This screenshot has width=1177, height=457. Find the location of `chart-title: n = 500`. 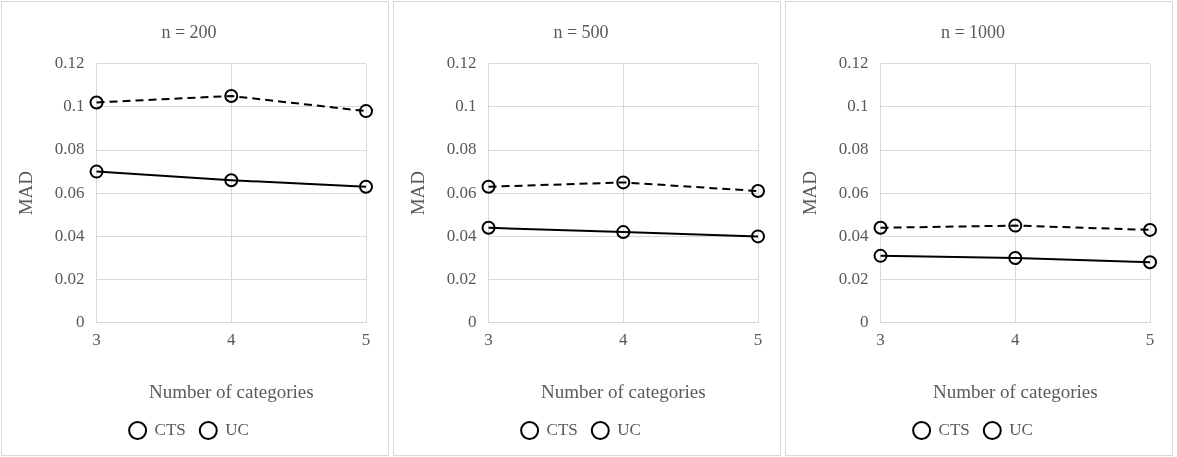

chart-title: n = 500 is located at coordinates (581, 31).